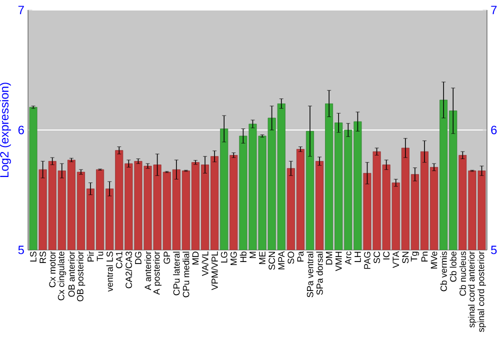 The width and height of the screenshot is (500, 350). What do you see at coordinates (233, 258) in the screenshot?
I see `x-tick-label: MG` at bounding box center [233, 258].